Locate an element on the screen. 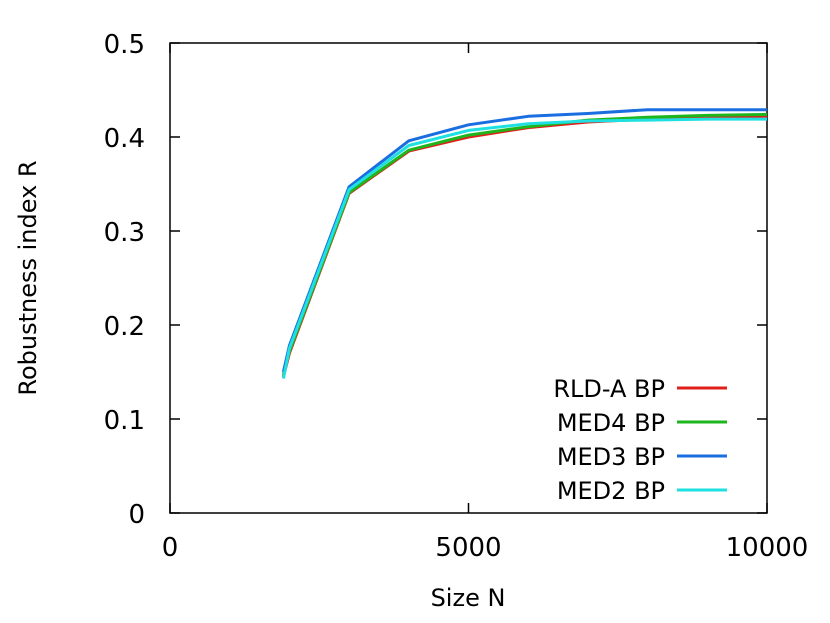 The height and width of the screenshot is (623, 830). y-tick-label: 0.5 is located at coordinates (124, 45).